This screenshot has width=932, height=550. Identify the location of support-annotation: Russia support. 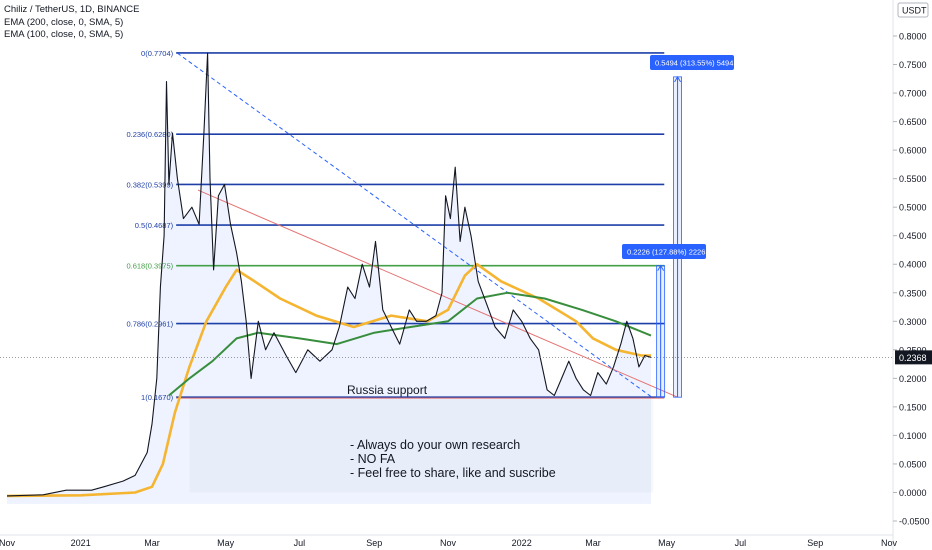
(387, 390).